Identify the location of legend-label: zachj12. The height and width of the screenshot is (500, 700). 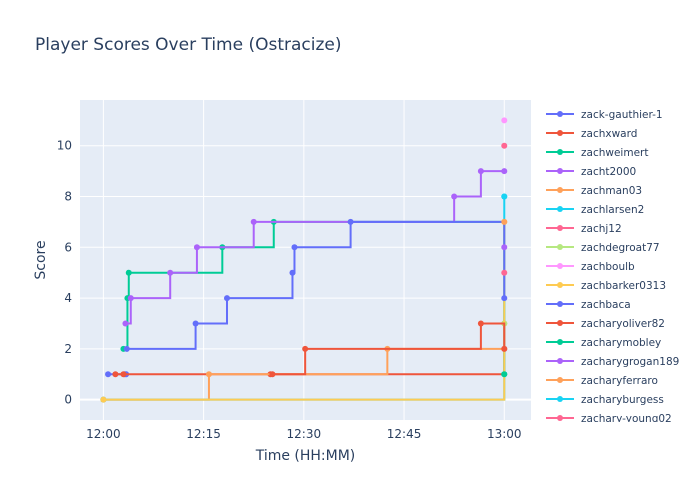
(601, 229).